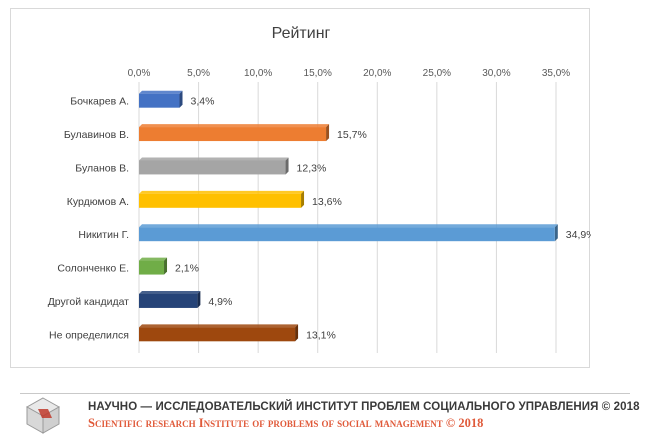  I want to click on category-label: Курдюмов А., so click(98, 202).